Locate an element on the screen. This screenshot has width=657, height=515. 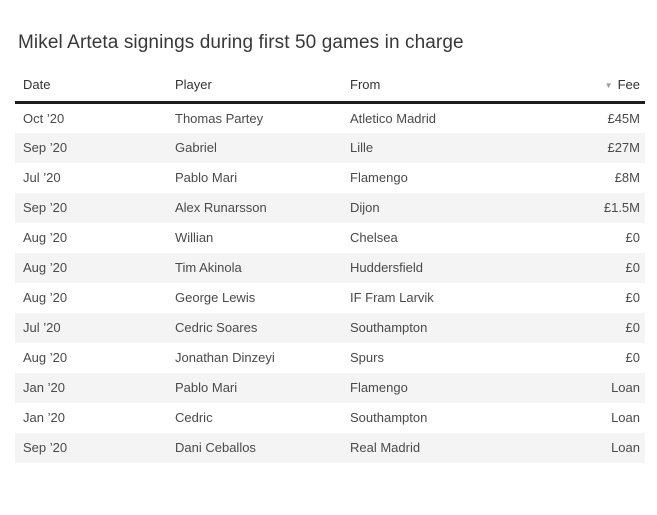
cell-player: Willian is located at coordinates (194, 237).